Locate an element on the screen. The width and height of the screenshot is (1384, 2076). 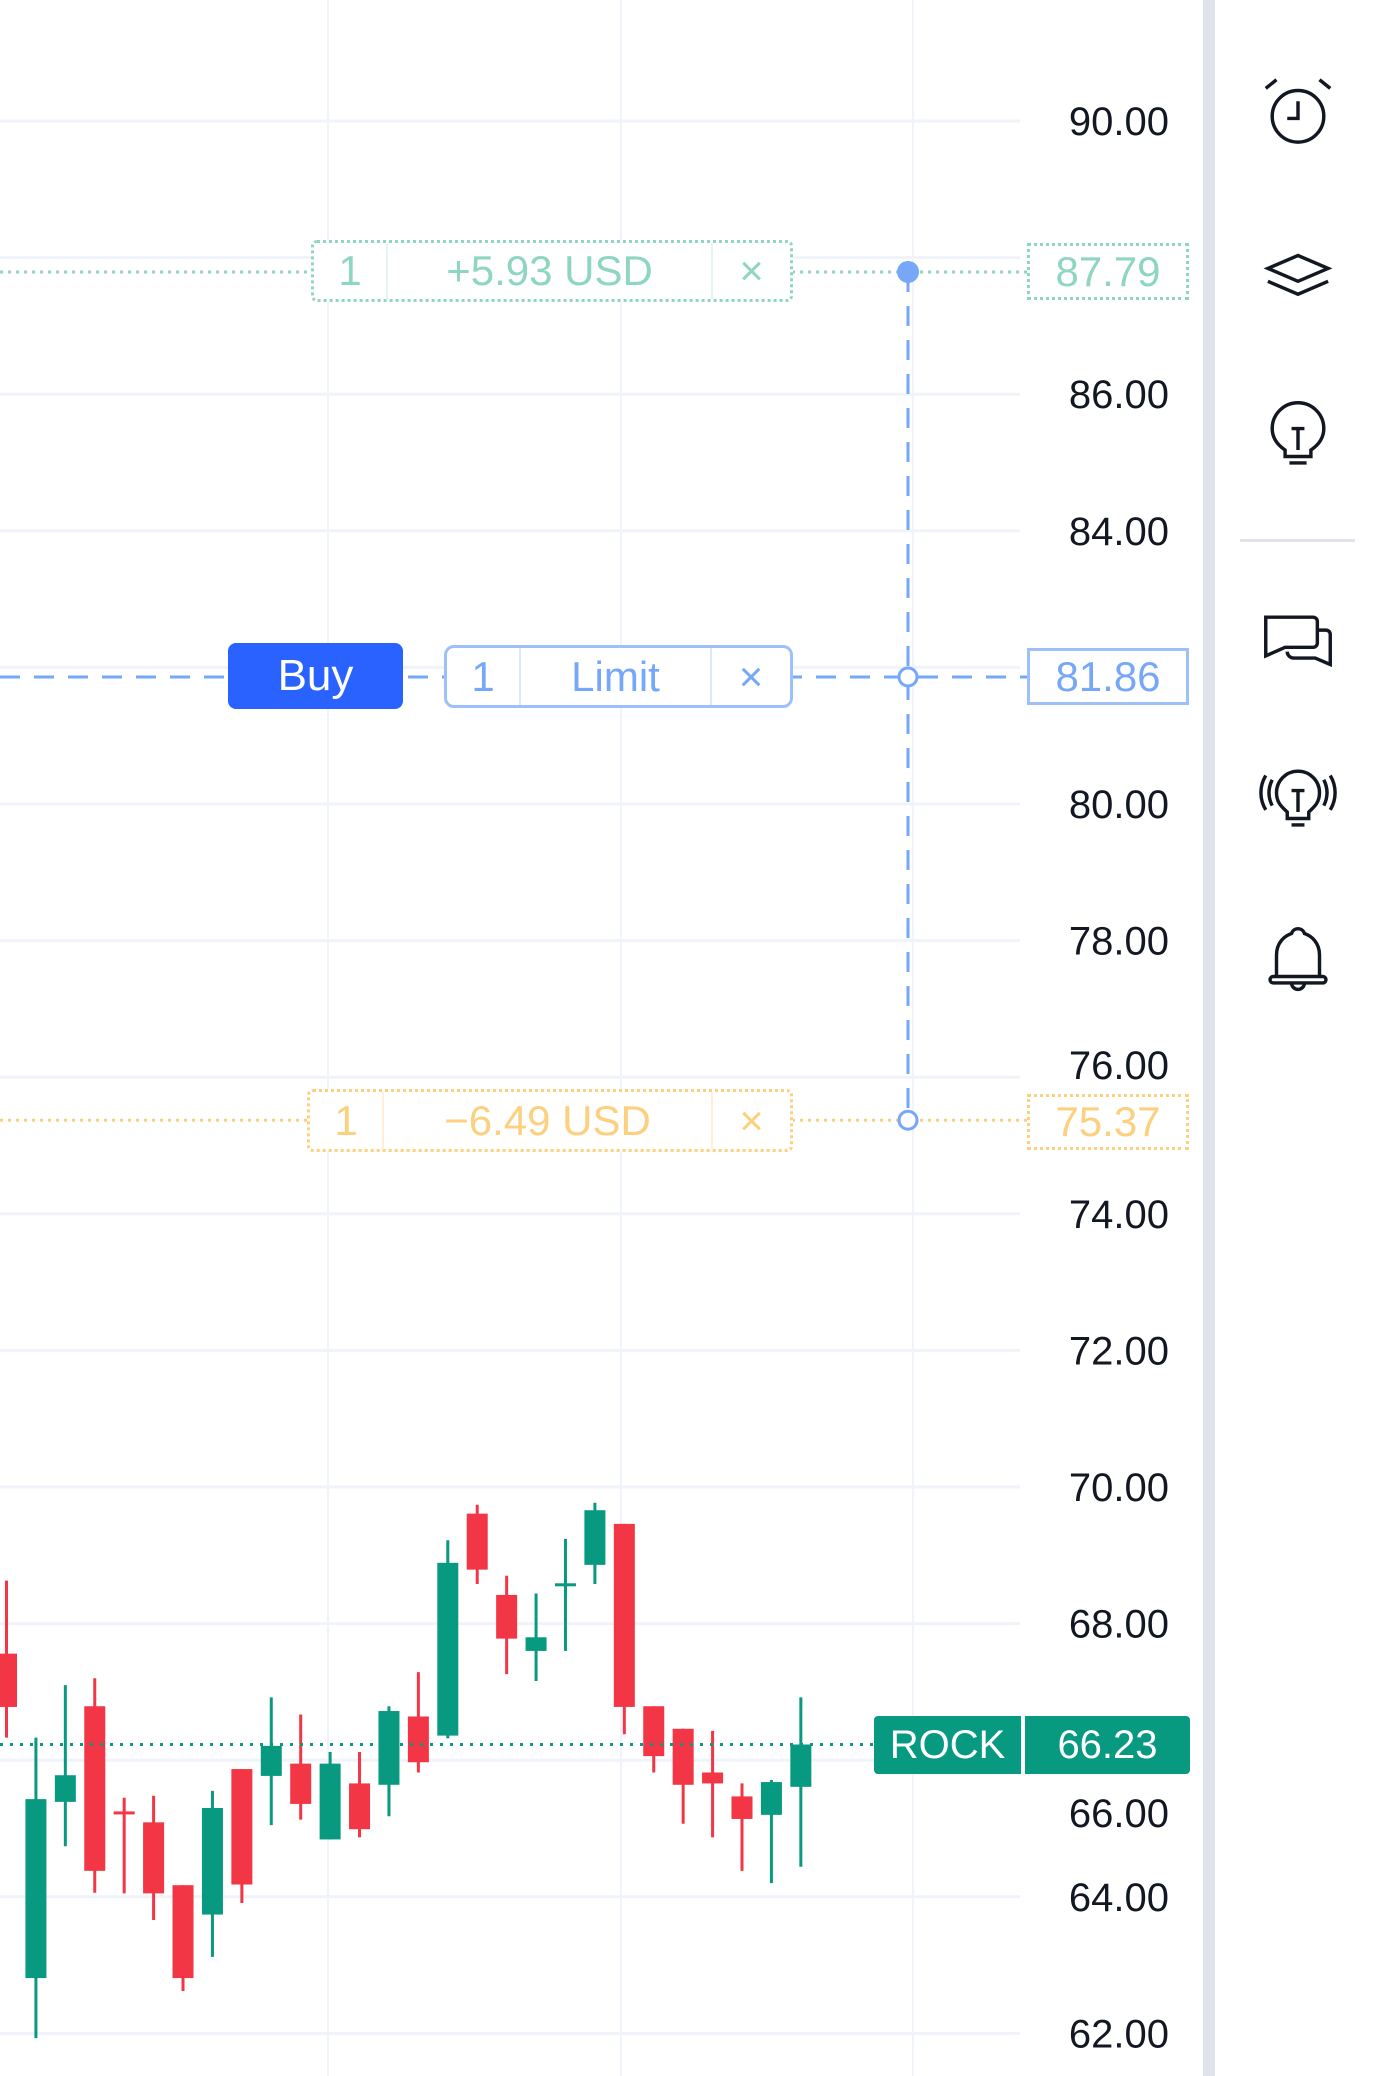
sl-qty: 1 is located at coordinates (347, 1120).